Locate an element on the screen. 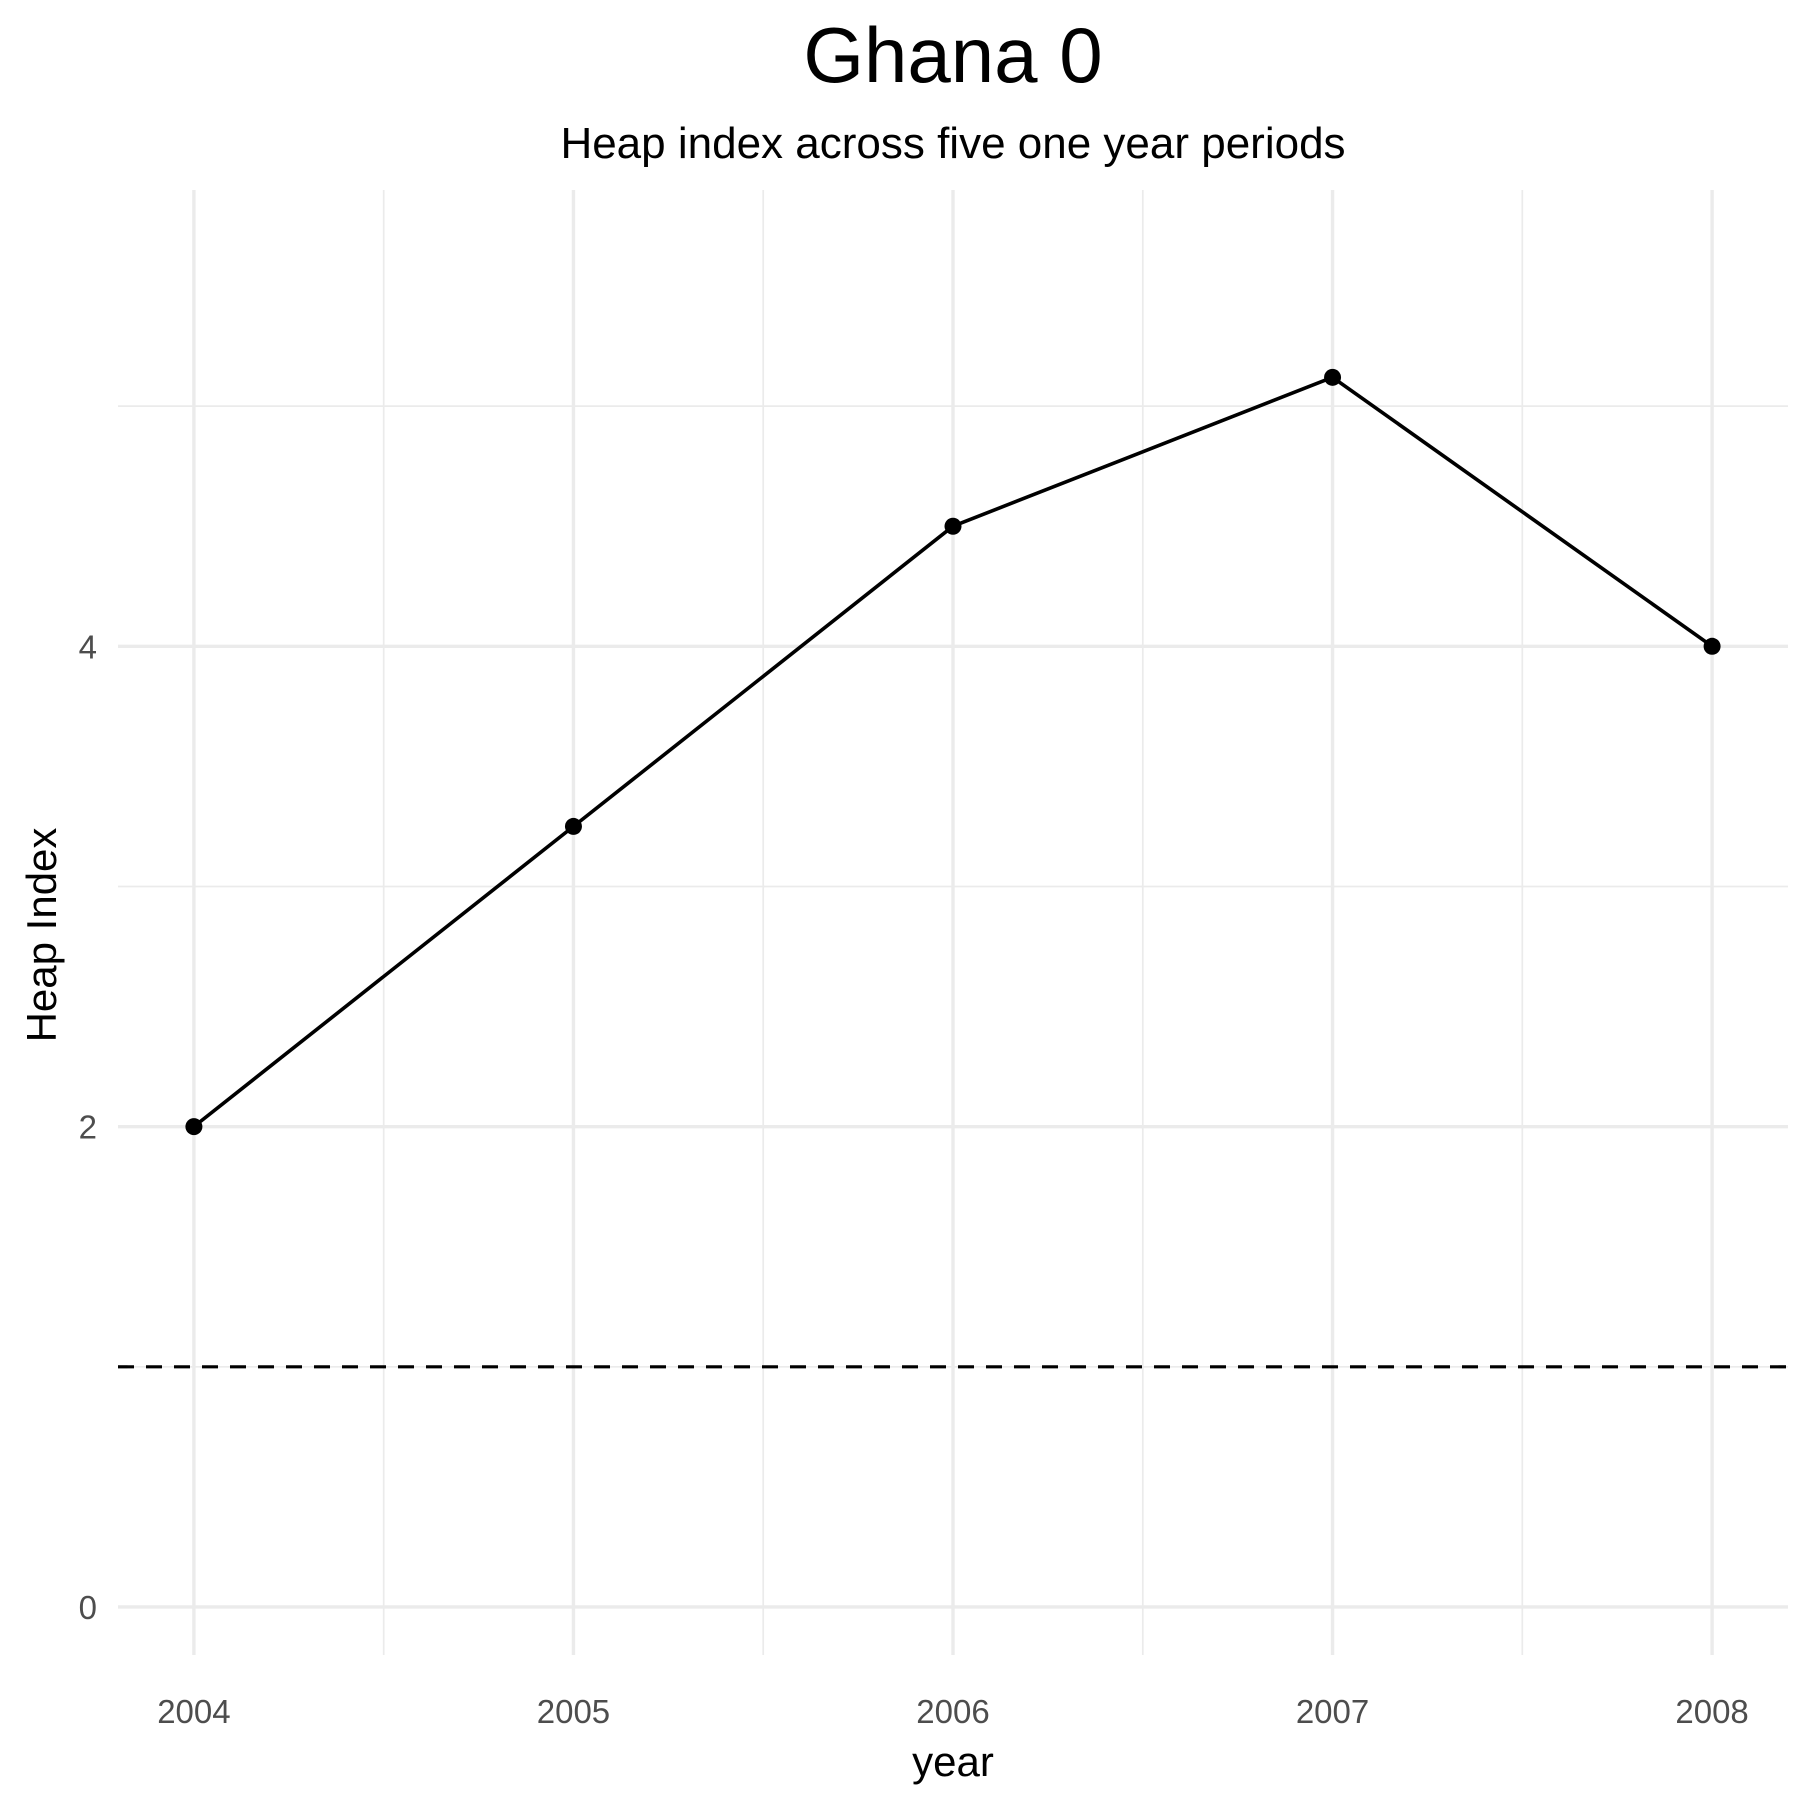  chart-subtitle: Heap index across five one year periods is located at coordinates (952, 143).